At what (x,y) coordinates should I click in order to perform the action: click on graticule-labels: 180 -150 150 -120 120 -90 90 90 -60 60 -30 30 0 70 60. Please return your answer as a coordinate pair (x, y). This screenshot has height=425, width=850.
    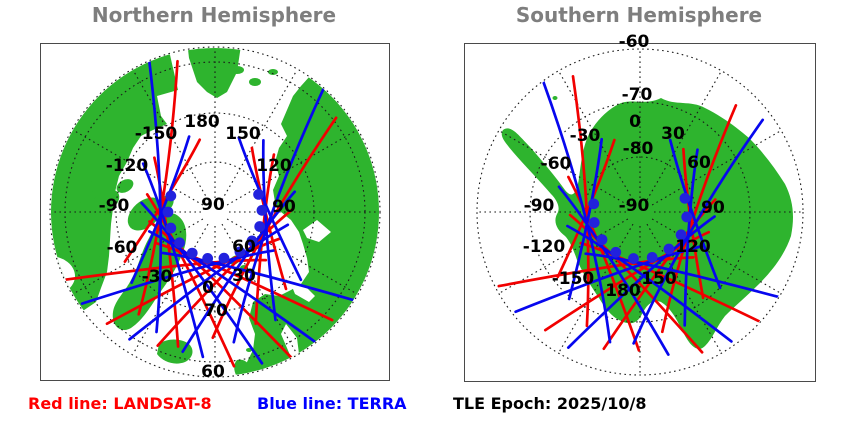
    Looking at the image, I should click on (197, 247).